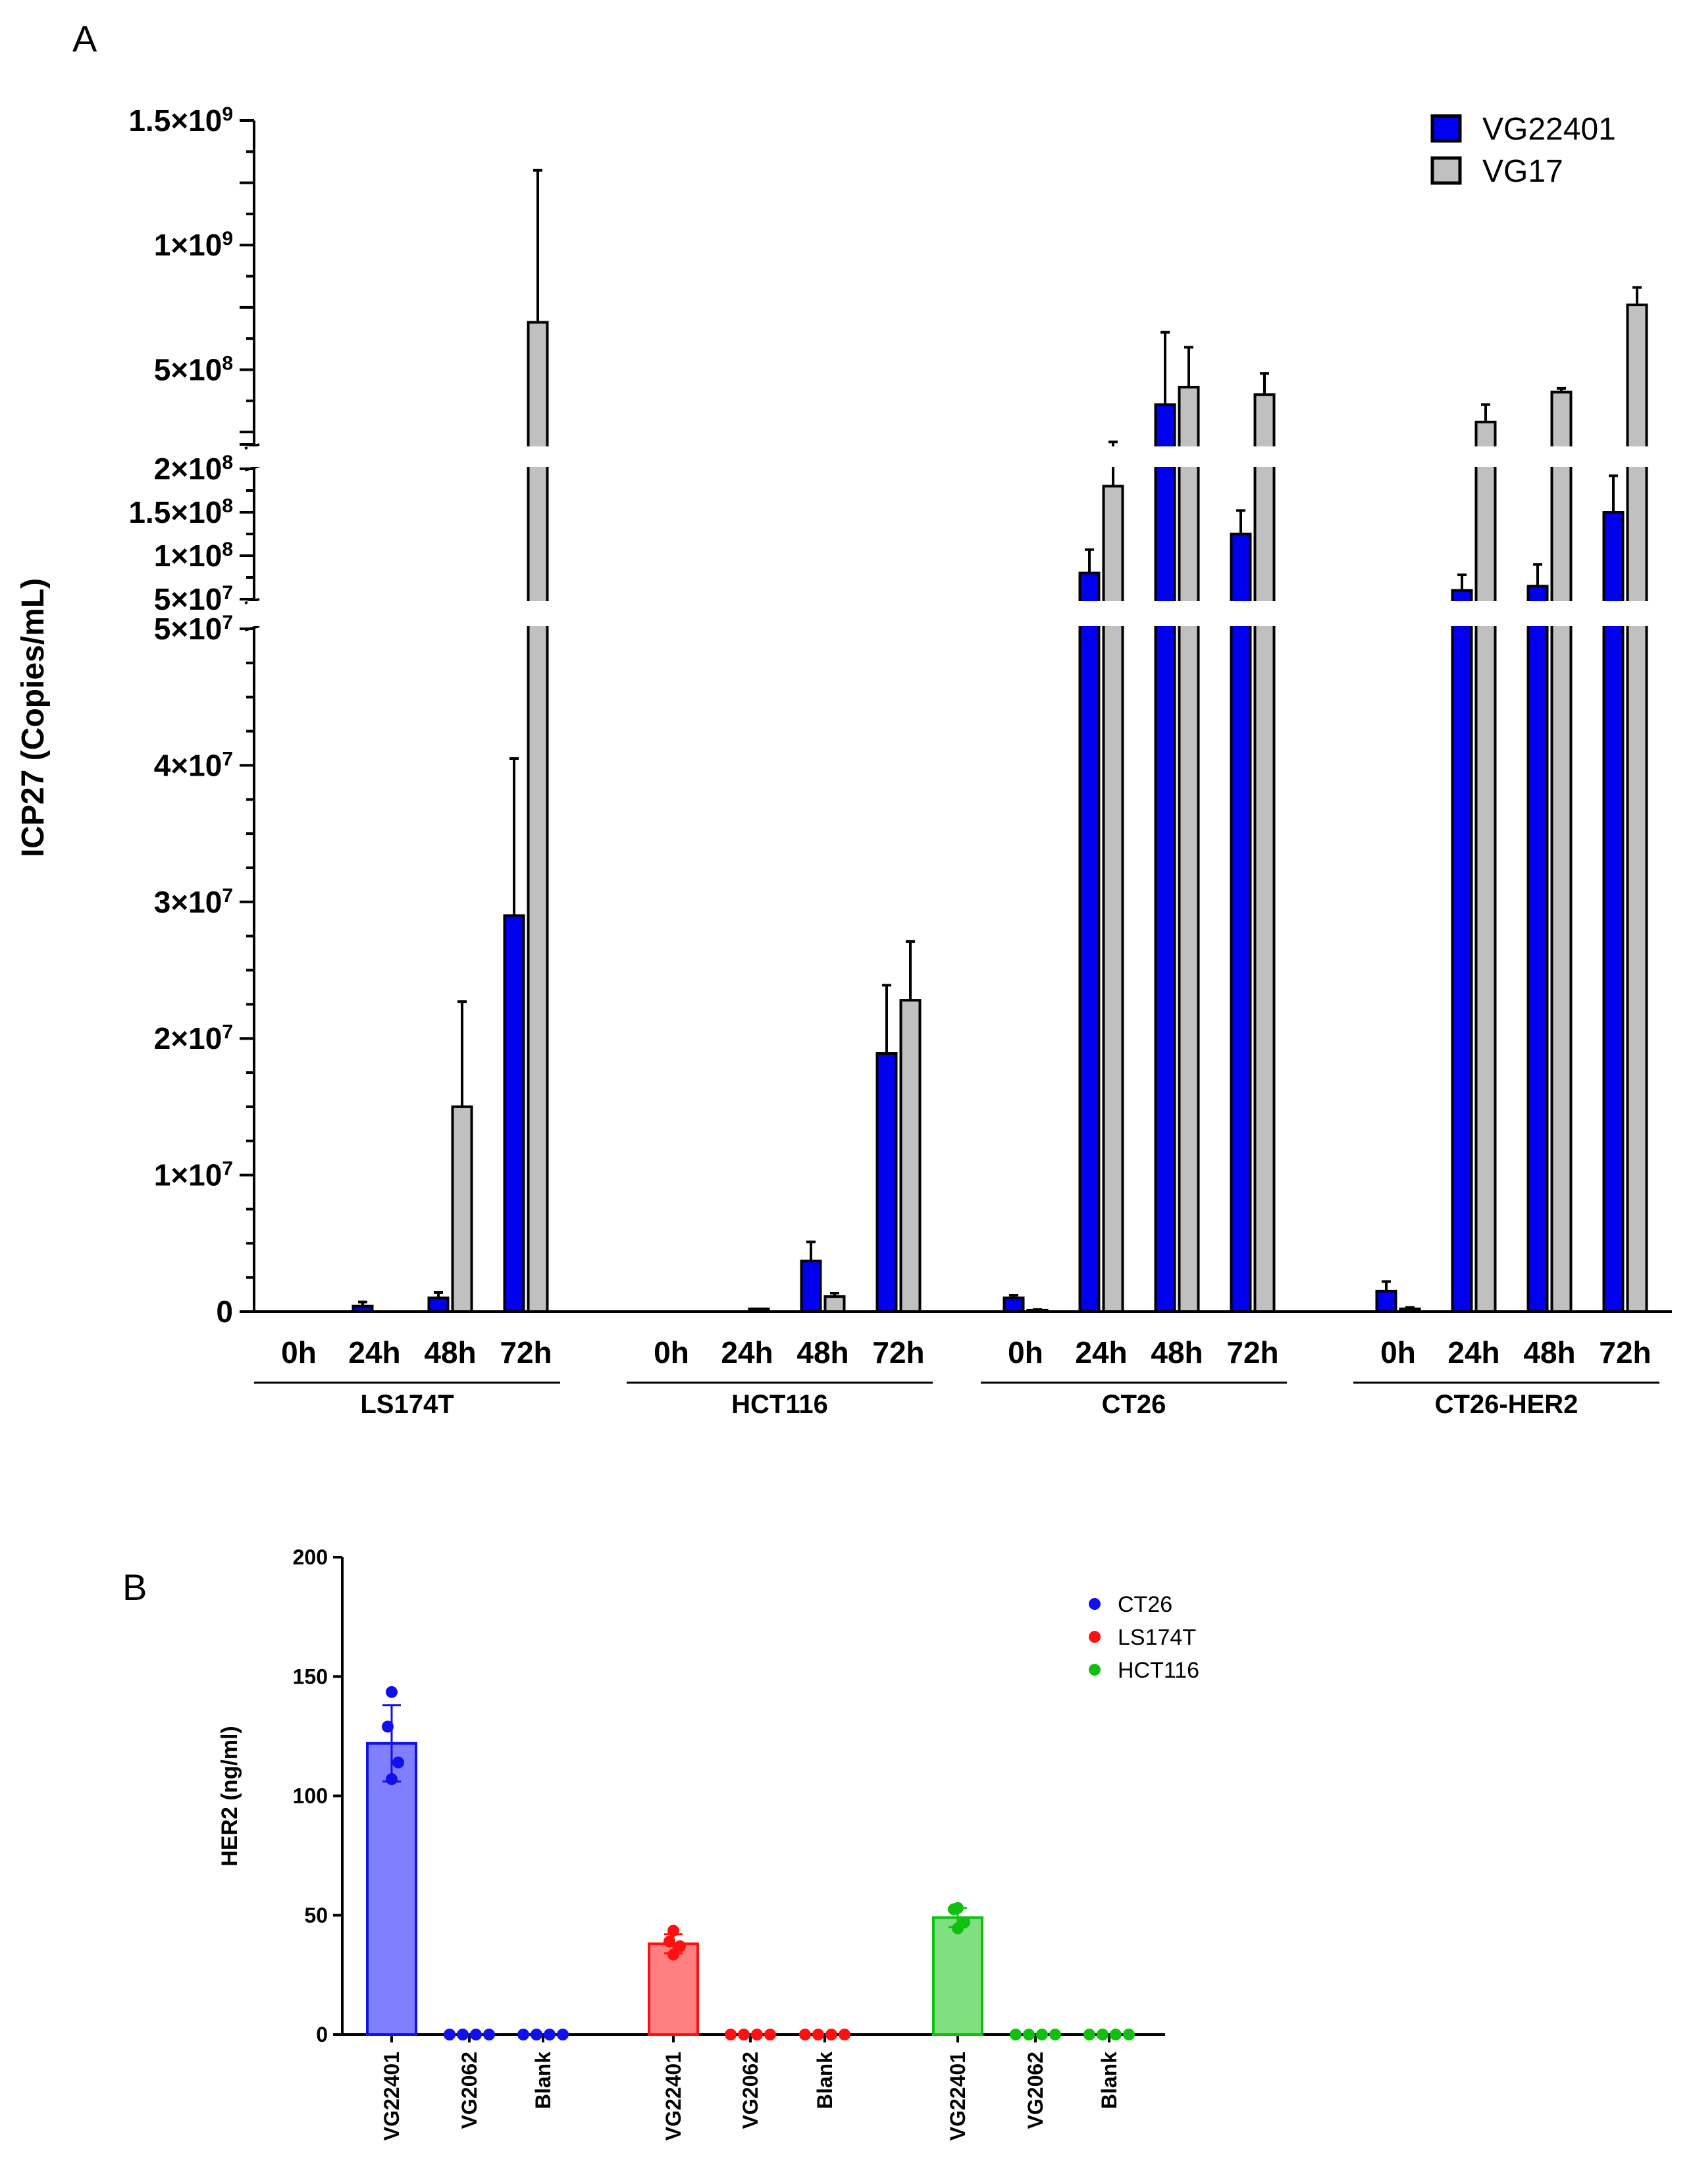 Image resolution: width=1693 pixels, height=2184 pixels. I want to click on y-tick-label: 5×10⁸, so click(194, 370).